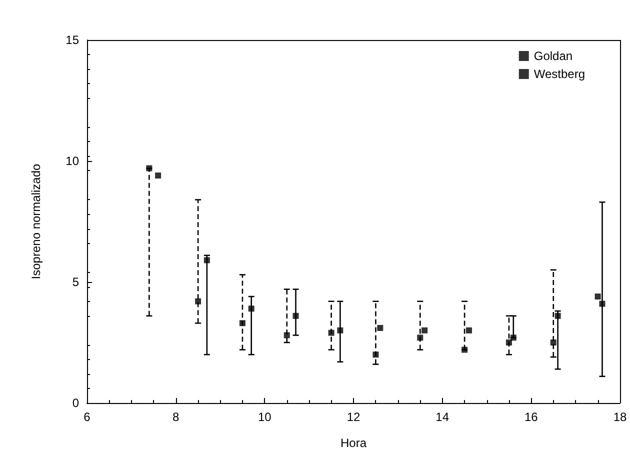 This screenshot has height=469, width=630. What do you see at coordinates (443, 417) in the screenshot?
I see `x-tick-label: 14` at bounding box center [443, 417].